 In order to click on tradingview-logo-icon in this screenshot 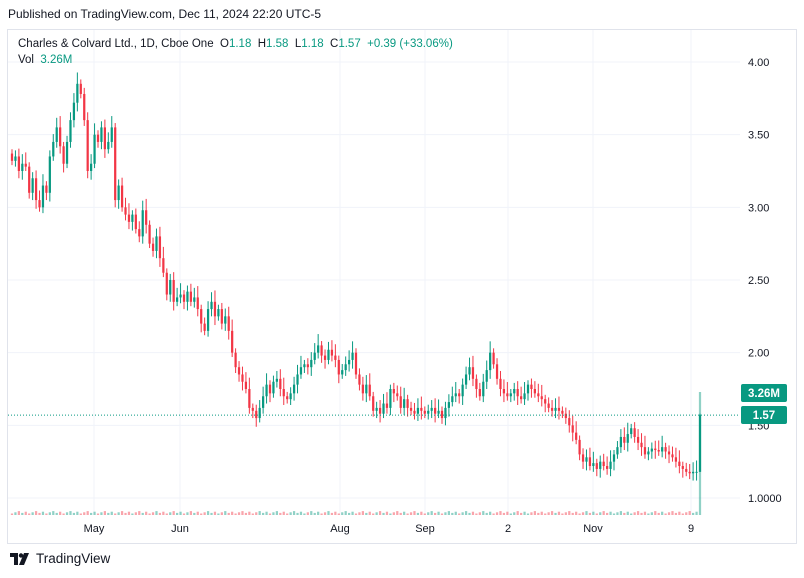, I will do `click(19, 558)`.